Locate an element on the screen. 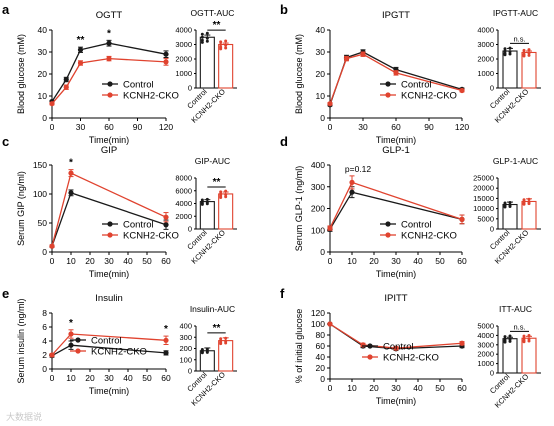 This screenshot has height=426, width=554. auc-y-tick-label: 3000 is located at coordinates (183, 44).